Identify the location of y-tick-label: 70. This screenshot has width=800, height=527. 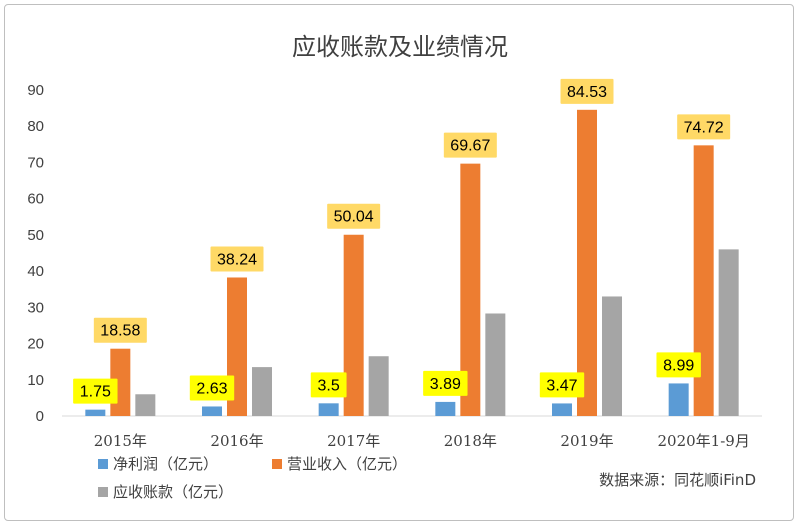
(35, 162).